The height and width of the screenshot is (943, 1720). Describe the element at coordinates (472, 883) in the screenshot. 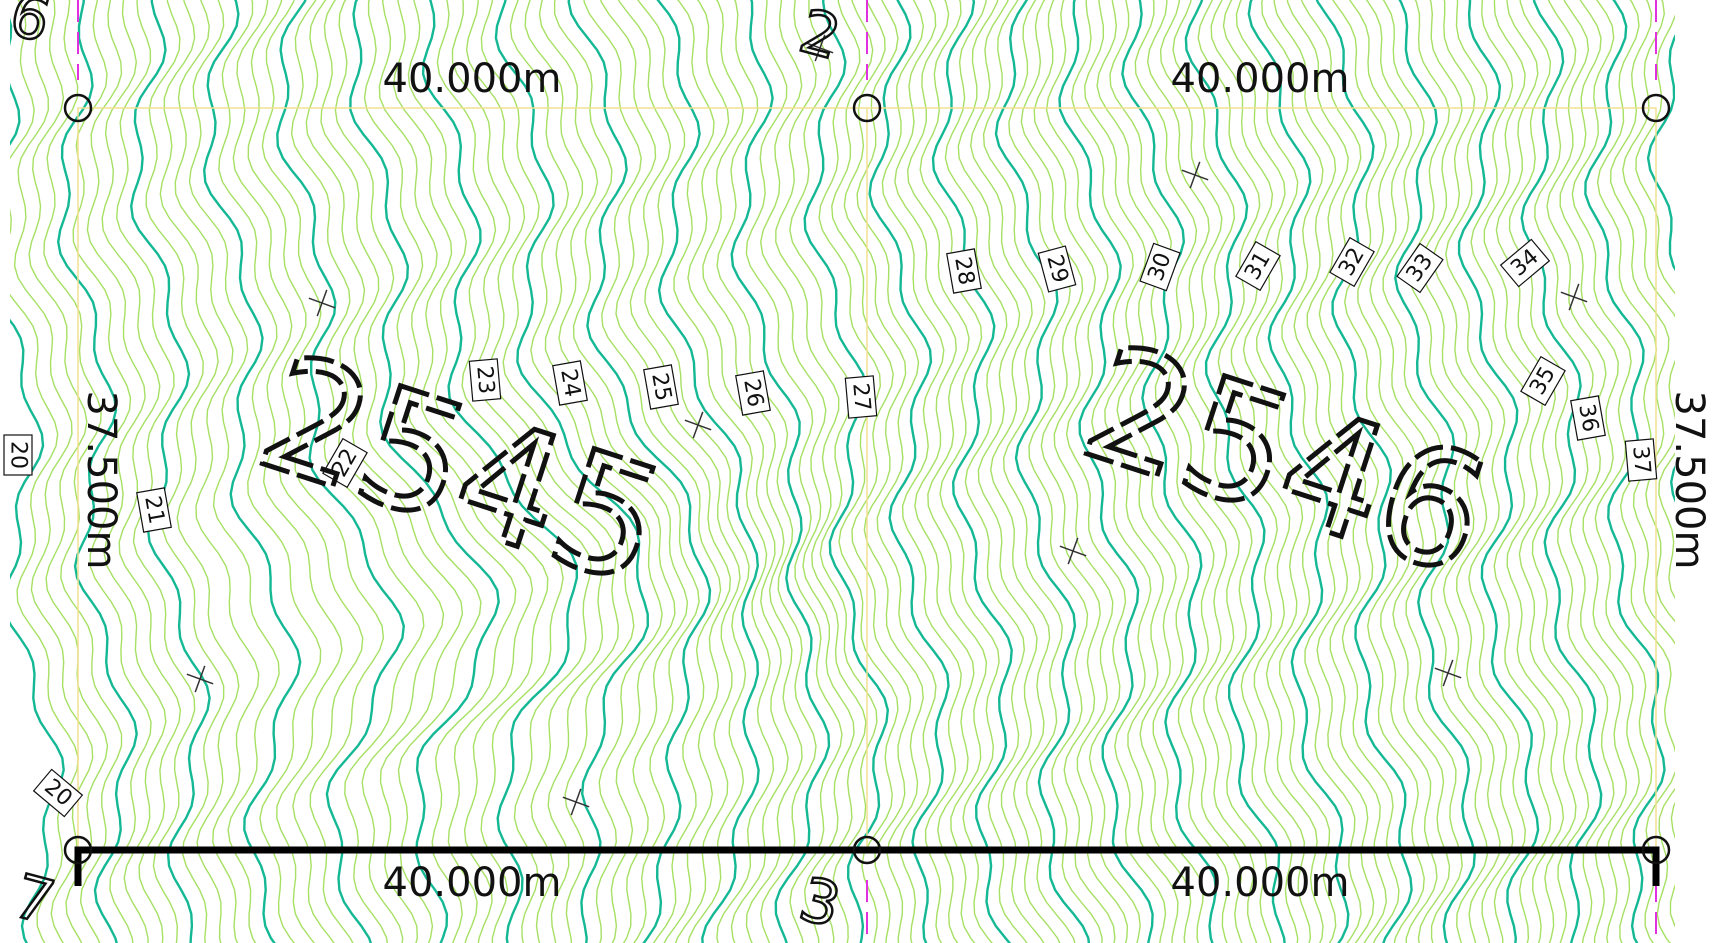

I see `dimension-bottom-left: 40.000m` at that location.